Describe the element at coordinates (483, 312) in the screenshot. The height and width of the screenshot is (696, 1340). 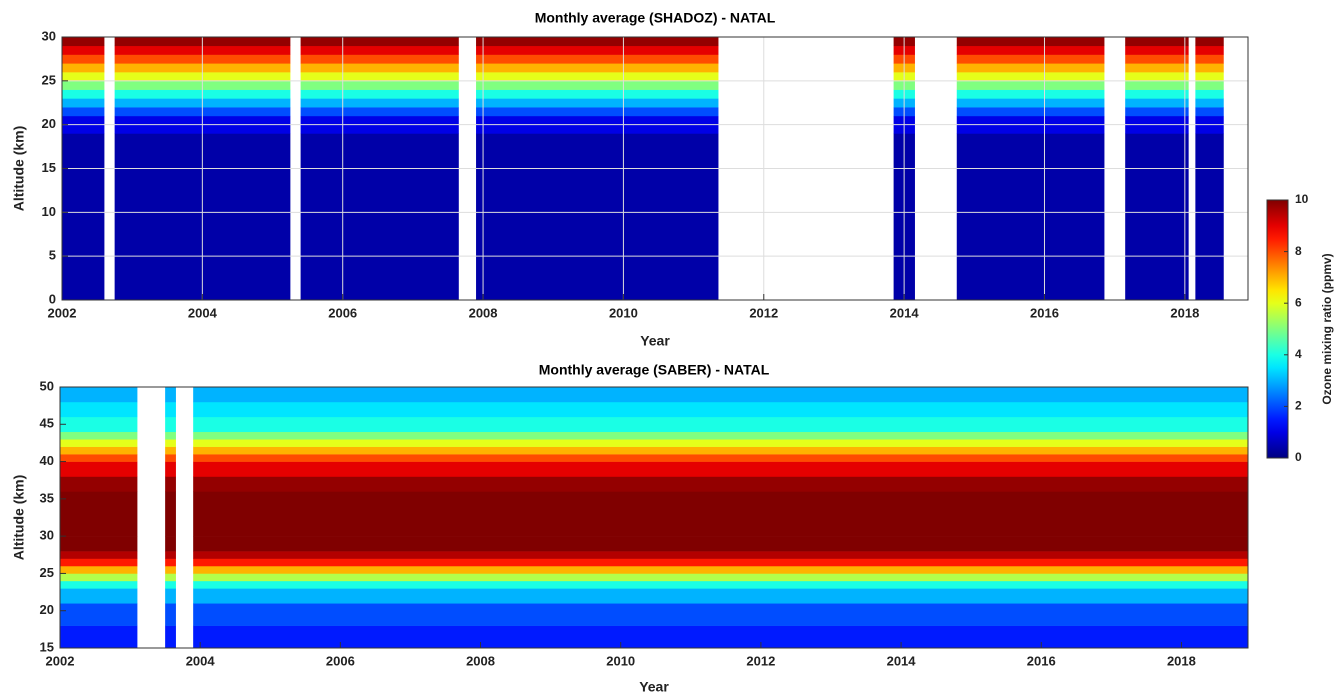
I see `x-tick-label: 2008` at that location.